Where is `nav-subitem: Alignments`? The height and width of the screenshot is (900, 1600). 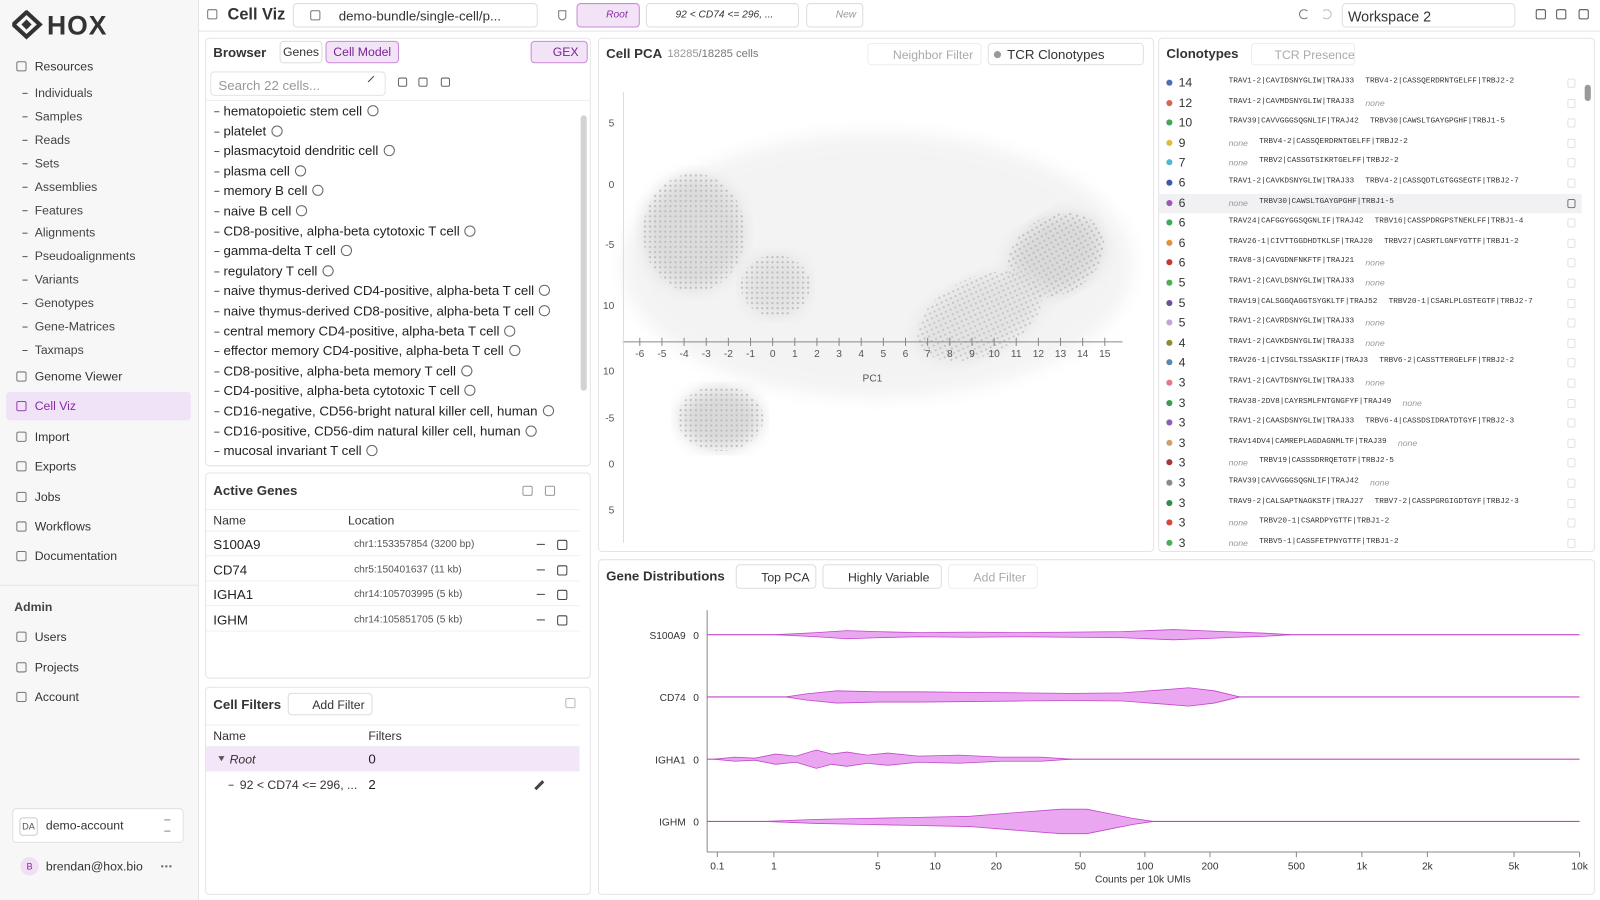
nav-subitem: Alignments is located at coordinates (65, 233).